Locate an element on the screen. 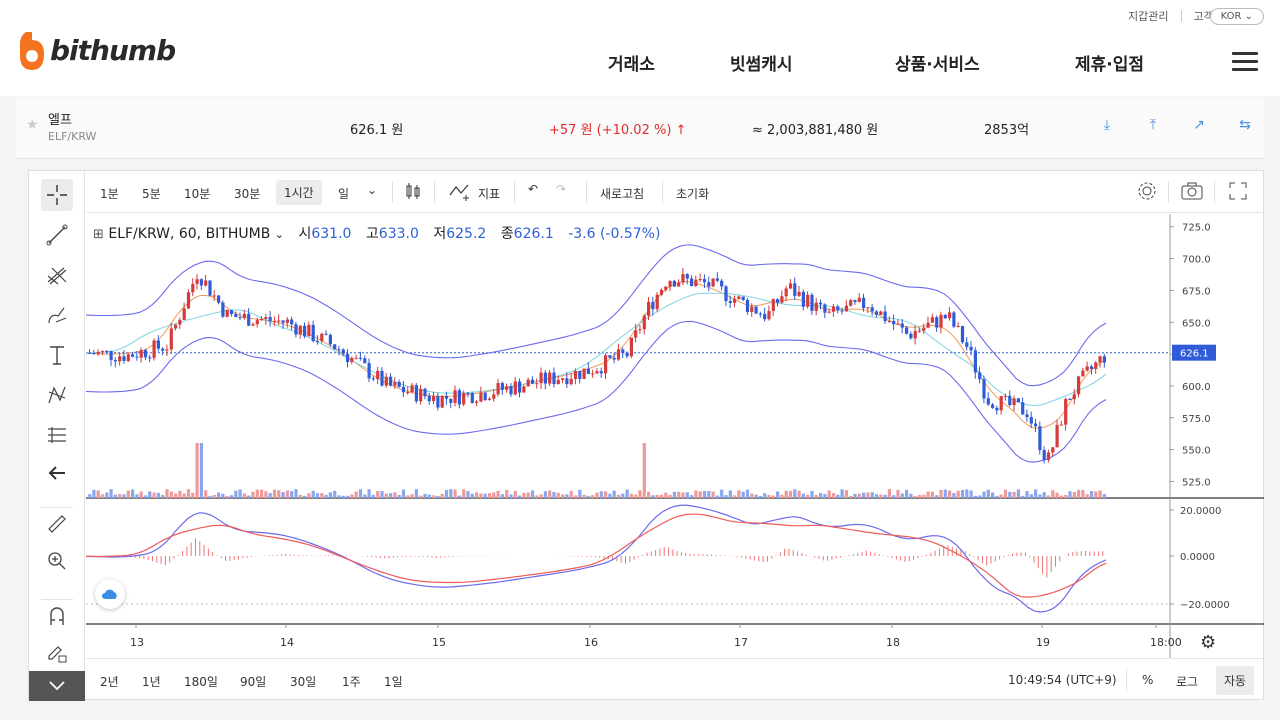 The image size is (1280, 720). high-label: 고 is located at coordinates (372, 234).